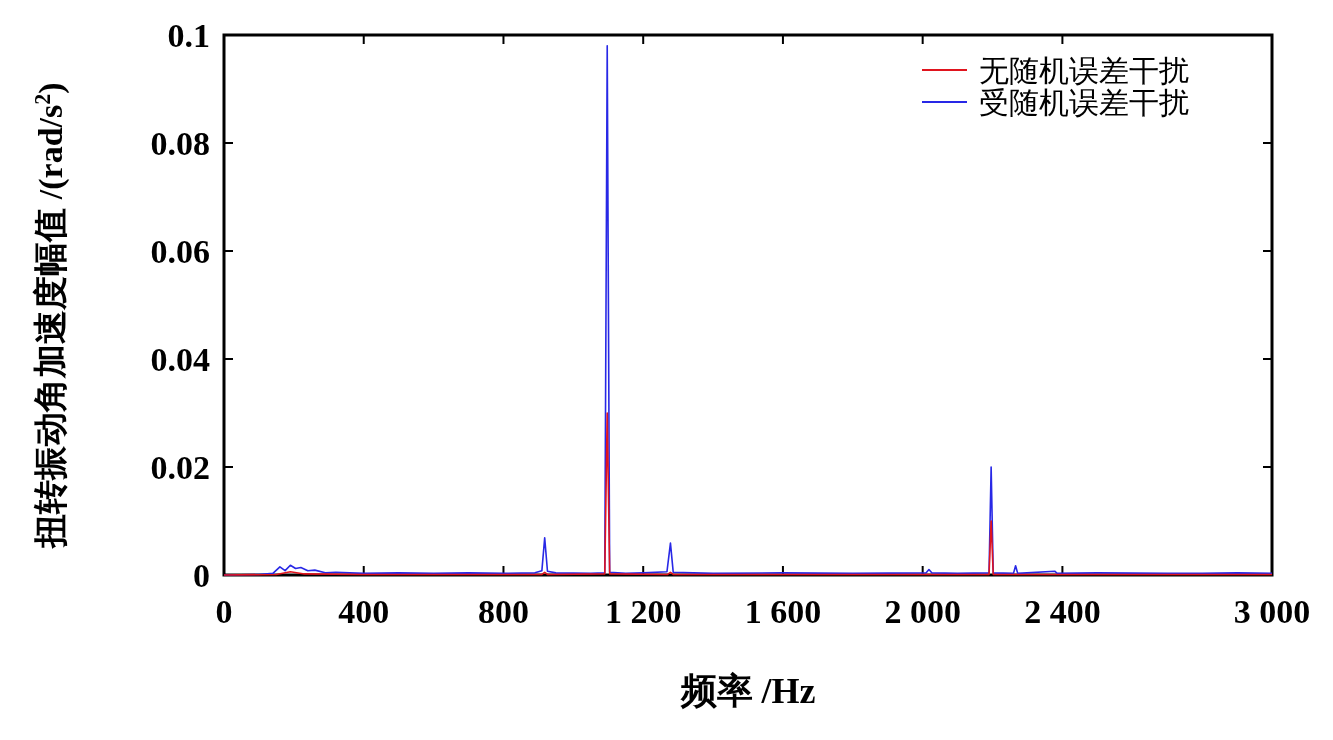  Describe the element at coordinates (922, 611) in the screenshot. I see `x-tick-label: 2 000` at that location.